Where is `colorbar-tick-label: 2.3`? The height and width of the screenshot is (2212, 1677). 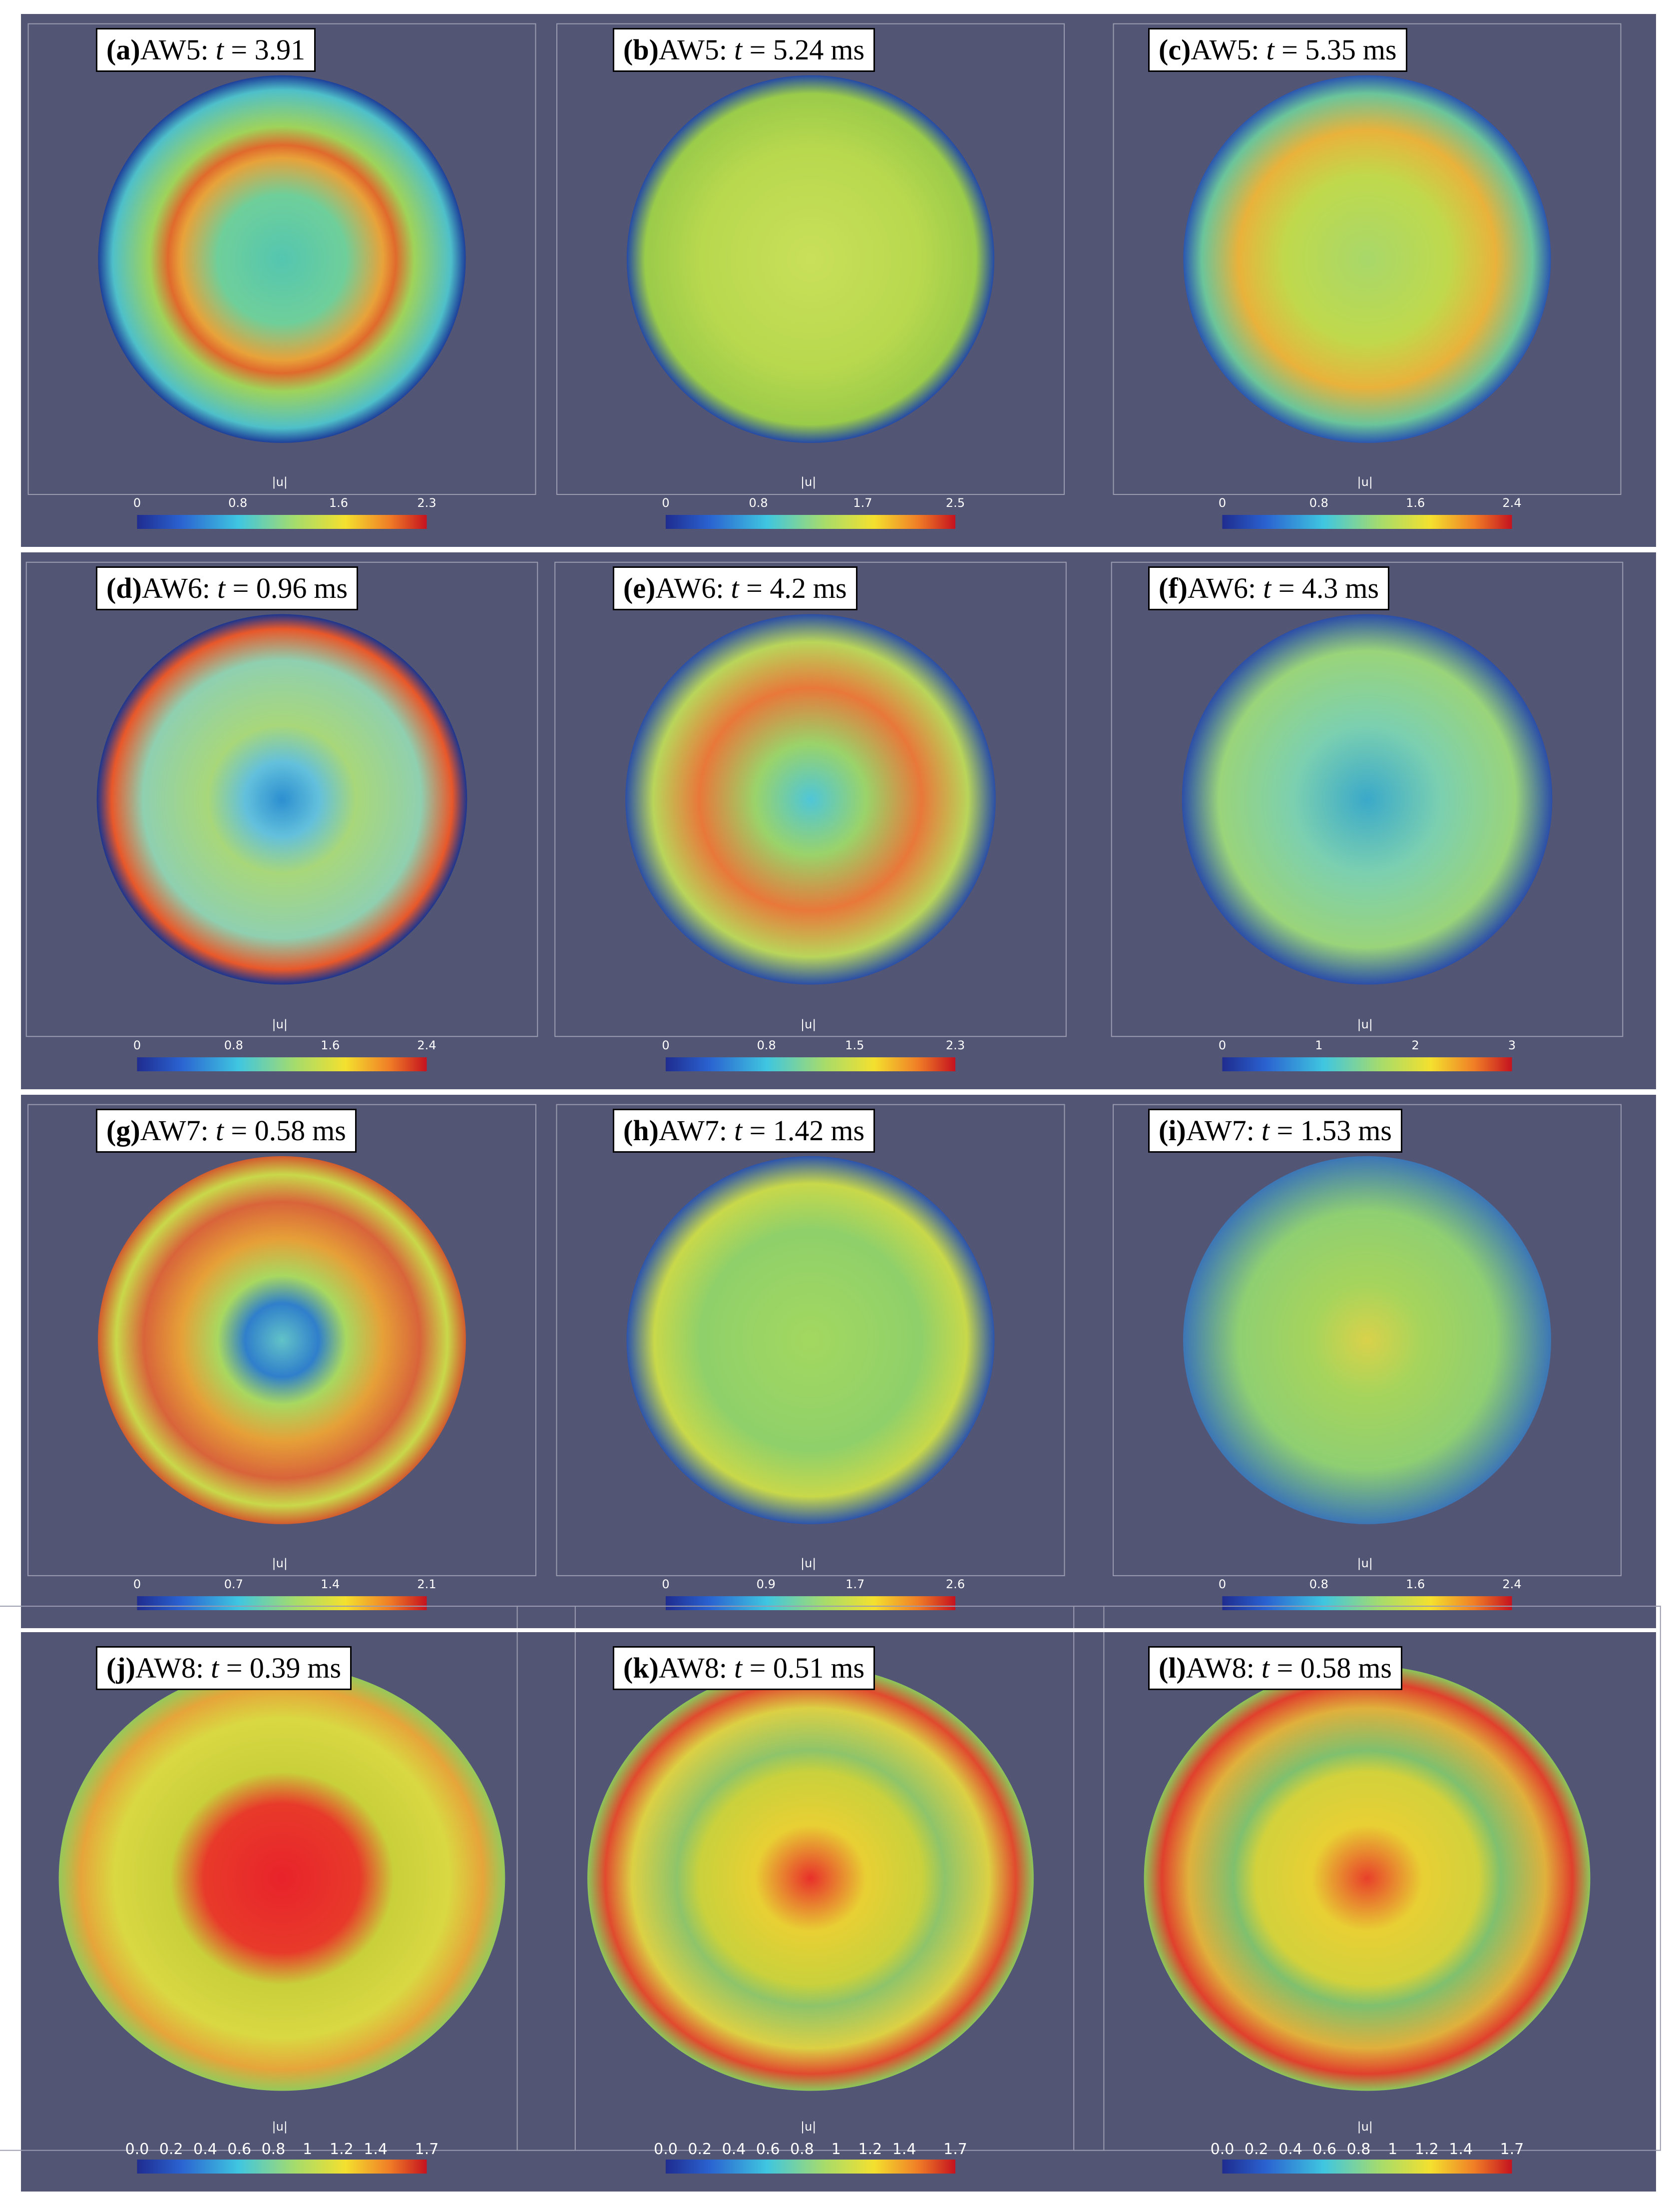 colorbar-tick-label: 2.3 is located at coordinates (426, 503).